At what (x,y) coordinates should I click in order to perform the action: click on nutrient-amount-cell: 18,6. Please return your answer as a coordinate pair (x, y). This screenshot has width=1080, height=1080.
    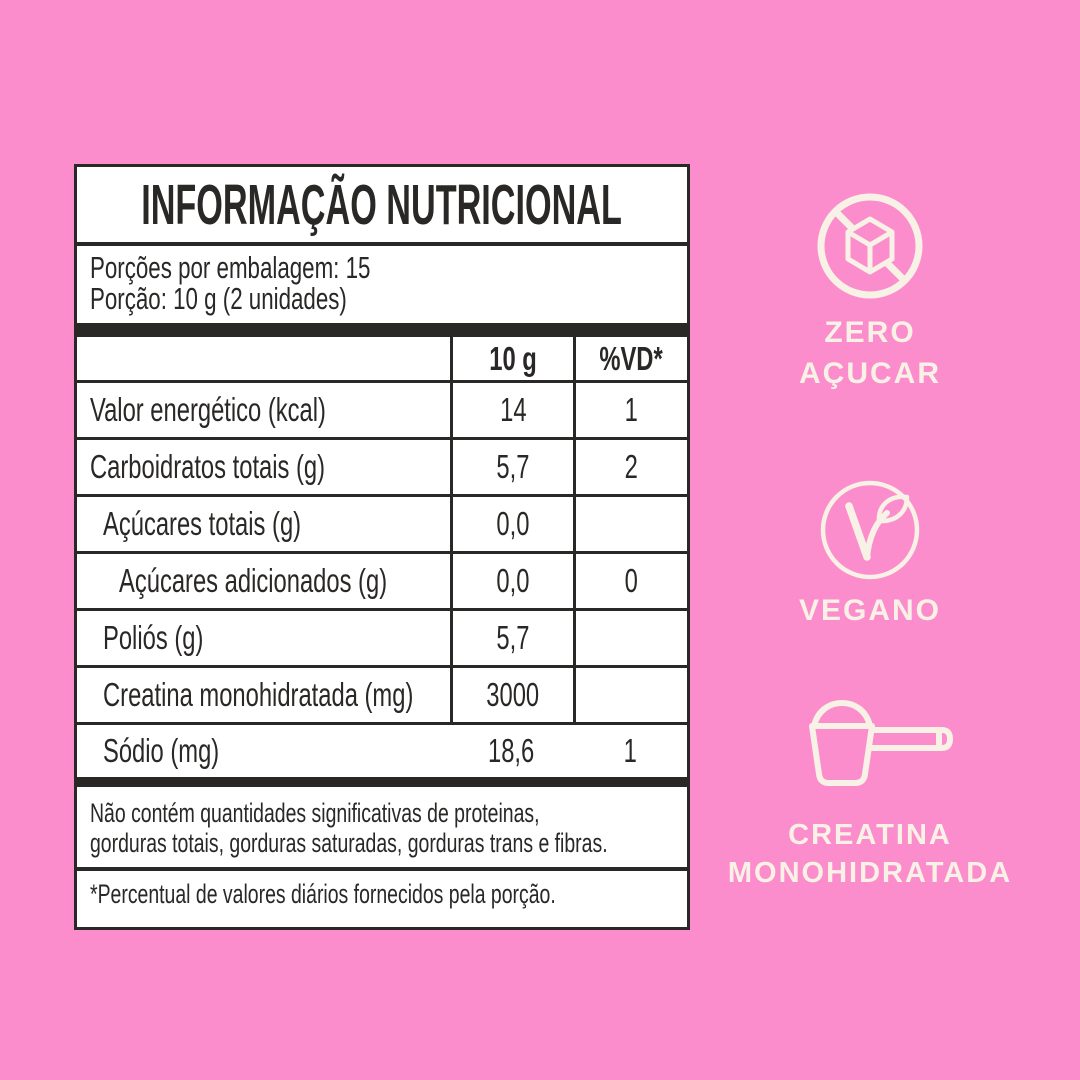
    Looking at the image, I should click on (511, 750).